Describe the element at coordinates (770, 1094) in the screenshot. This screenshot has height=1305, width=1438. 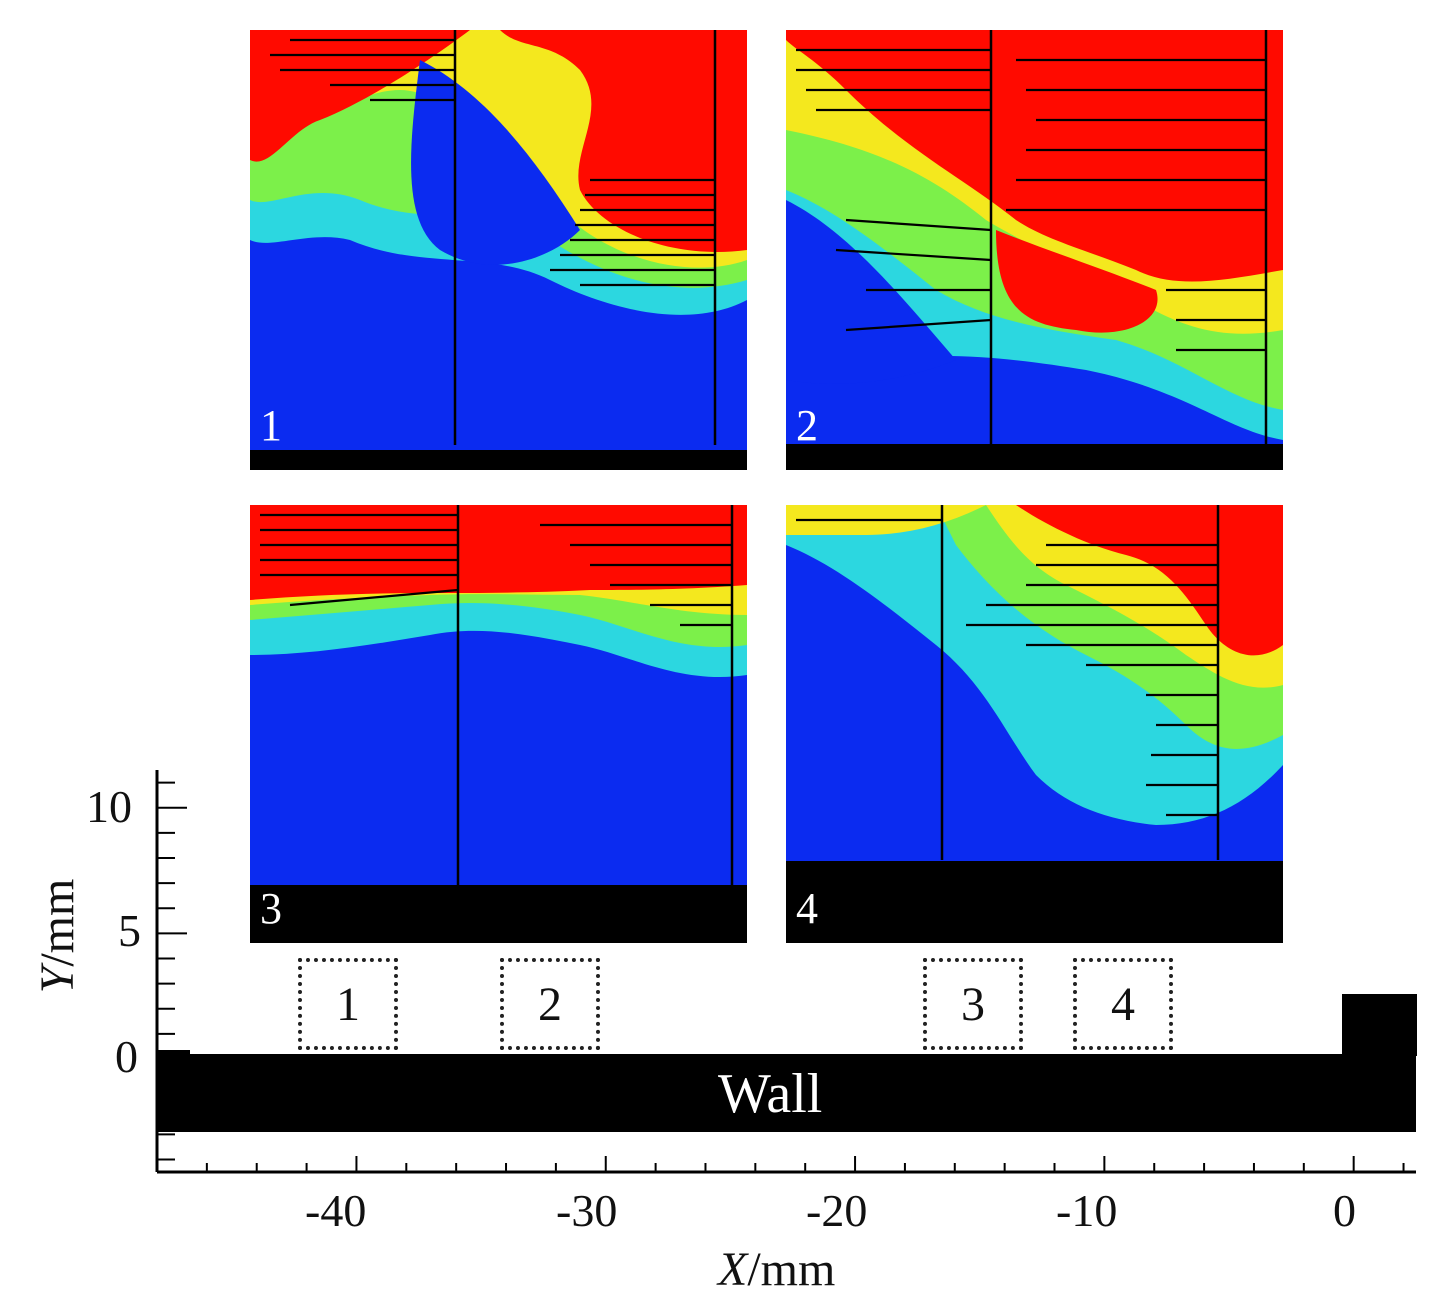
I see `wall-label: Wall` at that location.